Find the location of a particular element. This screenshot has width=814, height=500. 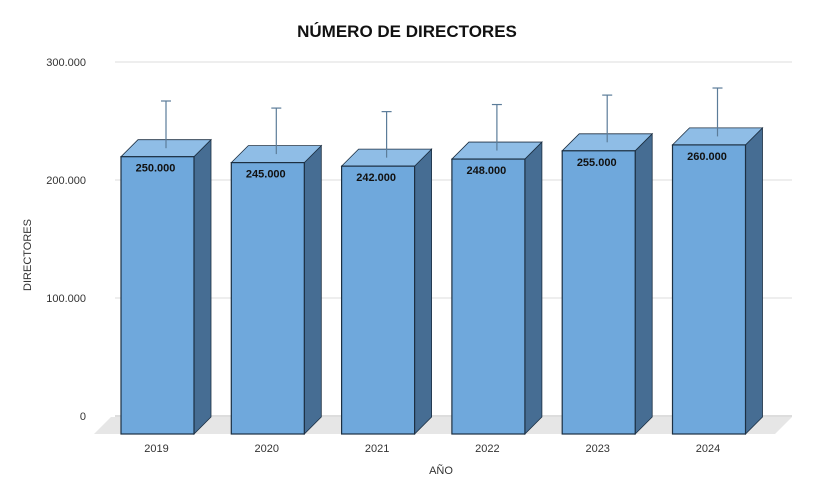

bar-2019: 250.000 is located at coordinates (166, 267).